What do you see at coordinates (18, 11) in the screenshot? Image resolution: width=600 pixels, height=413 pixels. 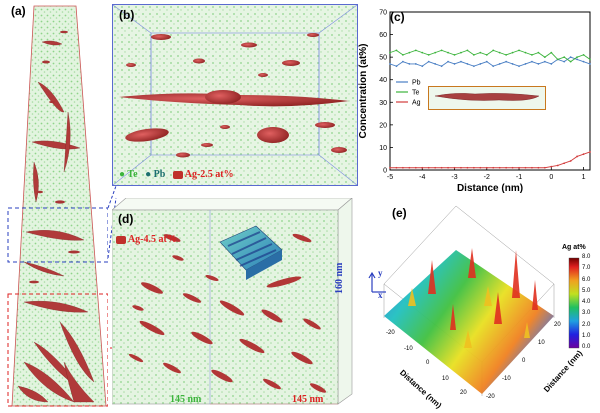 I see `panel-a-label: (a)` at bounding box center [18, 11].